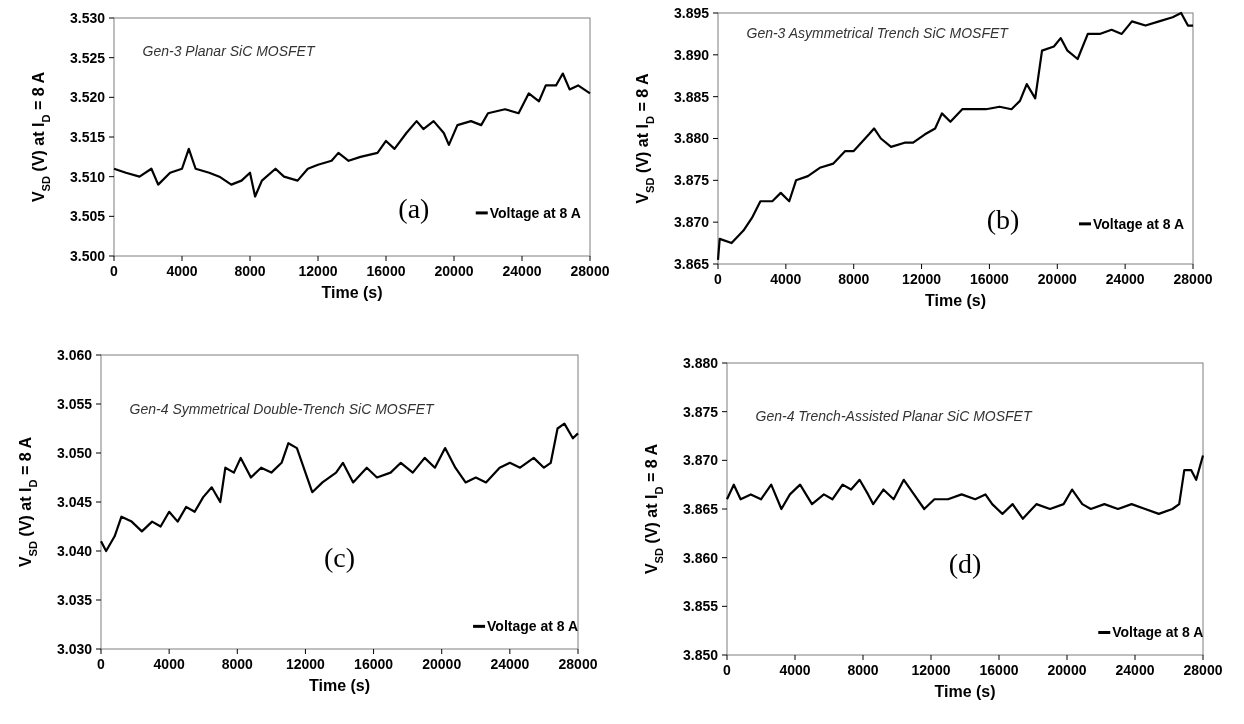 Image resolution: width=1244 pixels, height=724 pixels. What do you see at coordinates (700, 606) in the screenshot?
I see `y-tick-label: 3.855` at bounding box center [700, 606].